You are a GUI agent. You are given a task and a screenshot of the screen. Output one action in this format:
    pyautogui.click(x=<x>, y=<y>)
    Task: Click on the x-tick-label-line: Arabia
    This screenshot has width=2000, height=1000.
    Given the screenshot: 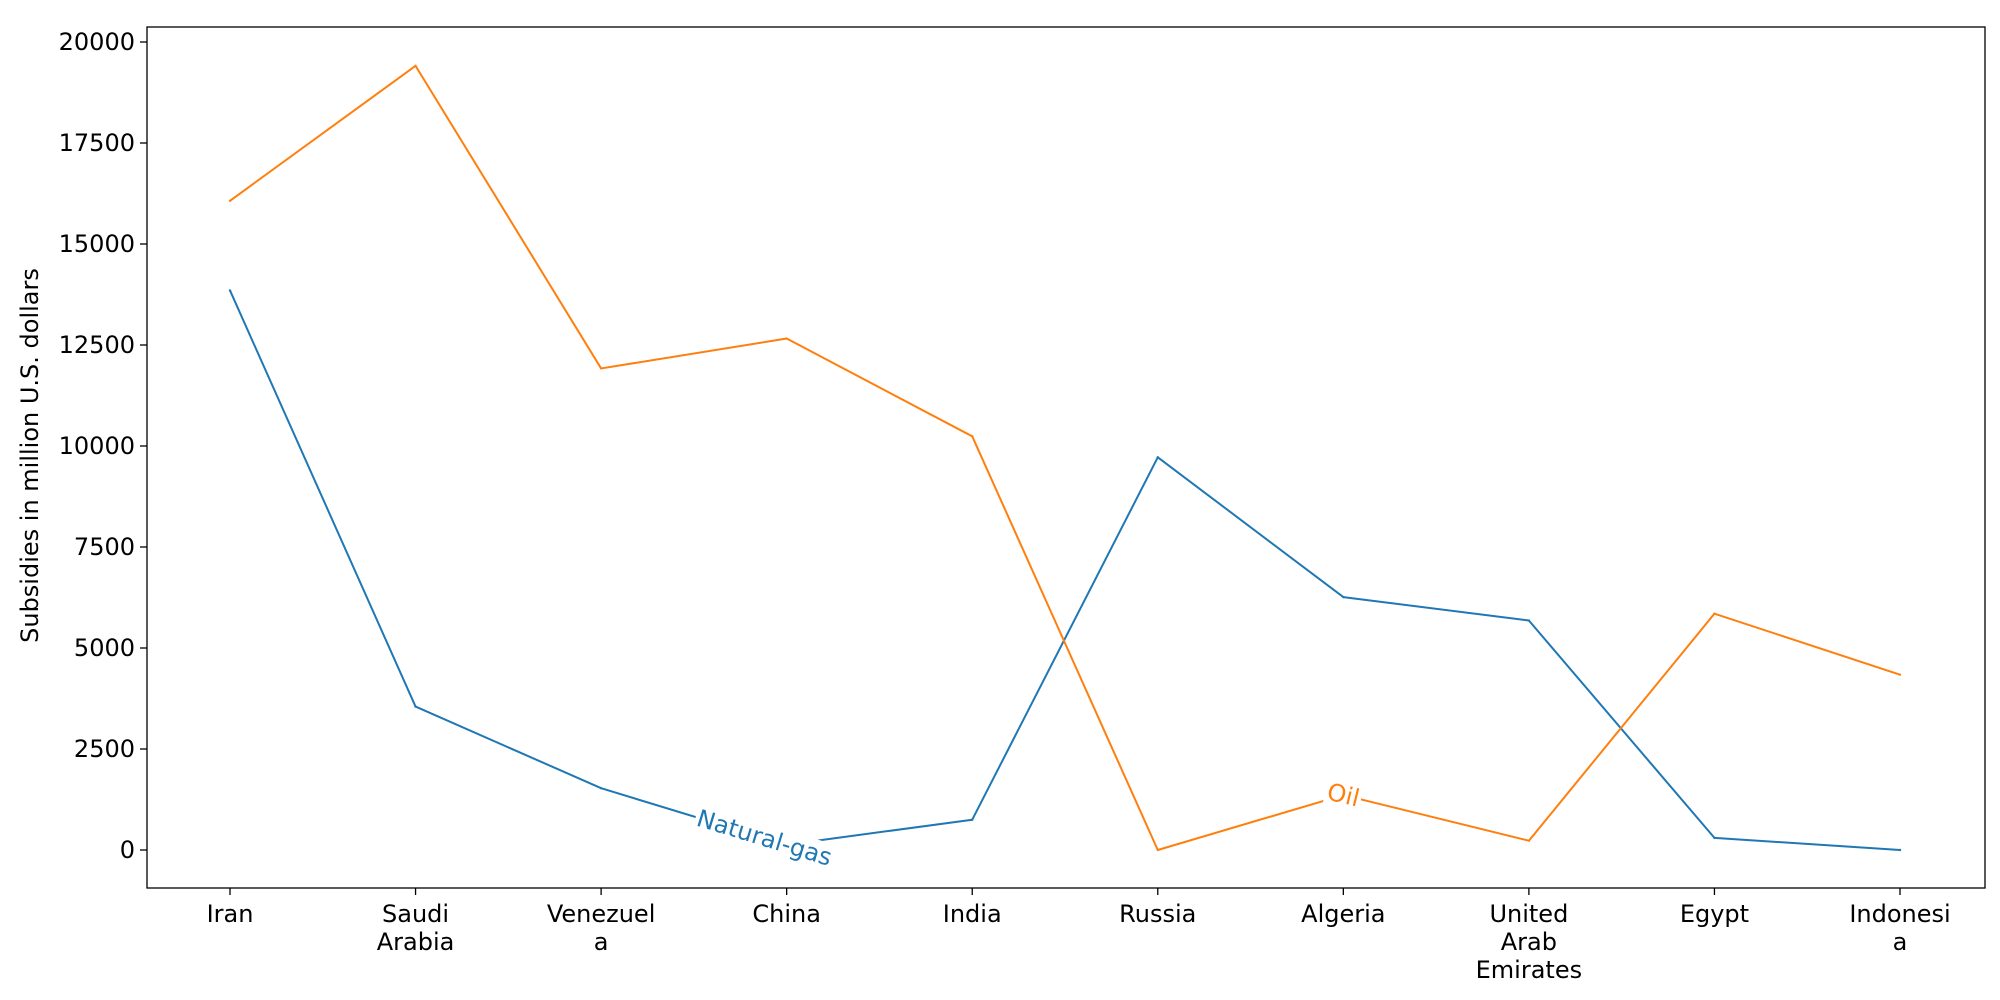 What is the action you would take?
    pyautogui.click(x=416, y=942)
    